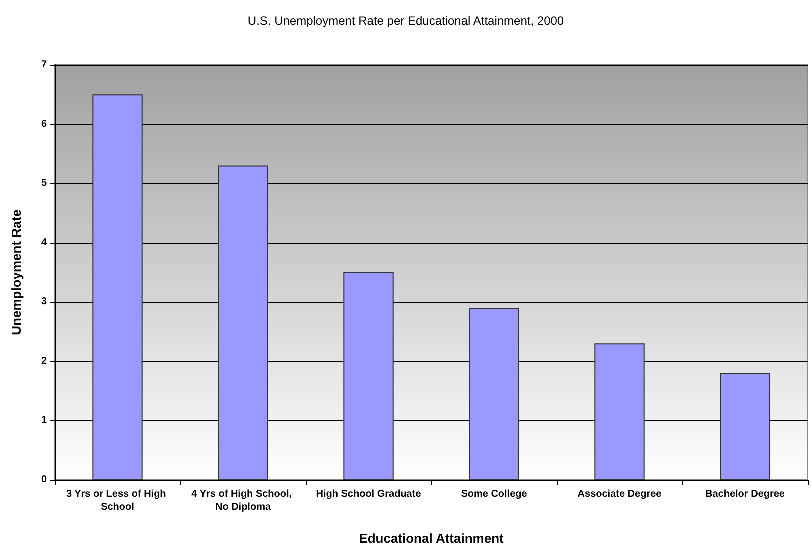  I want to click on y-tick-label: 6, so click(44, 124).